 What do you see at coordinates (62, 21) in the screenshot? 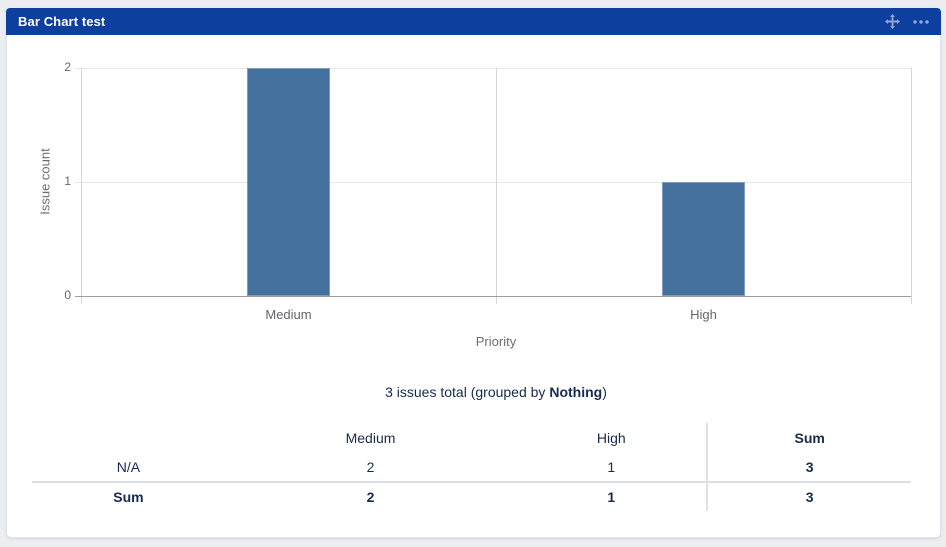
I see `gadget-title: Bar Chart test` at bounding box center [62, 21].